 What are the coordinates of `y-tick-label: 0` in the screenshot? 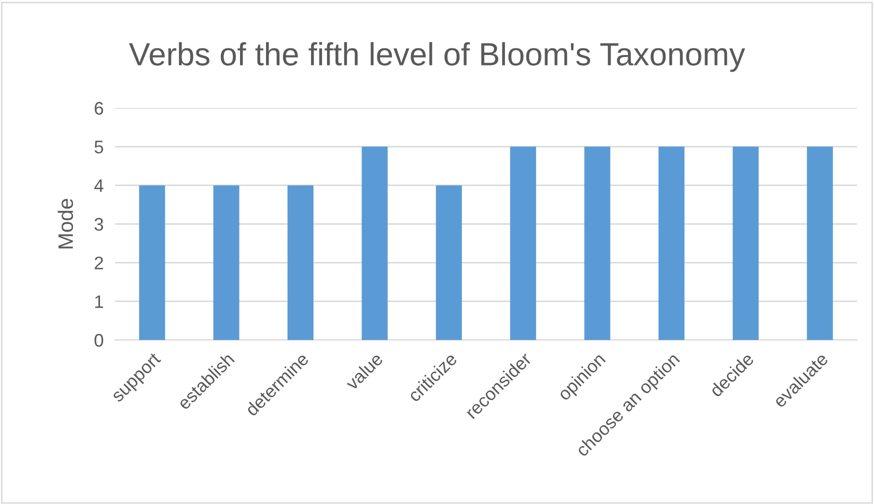 It's located at (99, 340).